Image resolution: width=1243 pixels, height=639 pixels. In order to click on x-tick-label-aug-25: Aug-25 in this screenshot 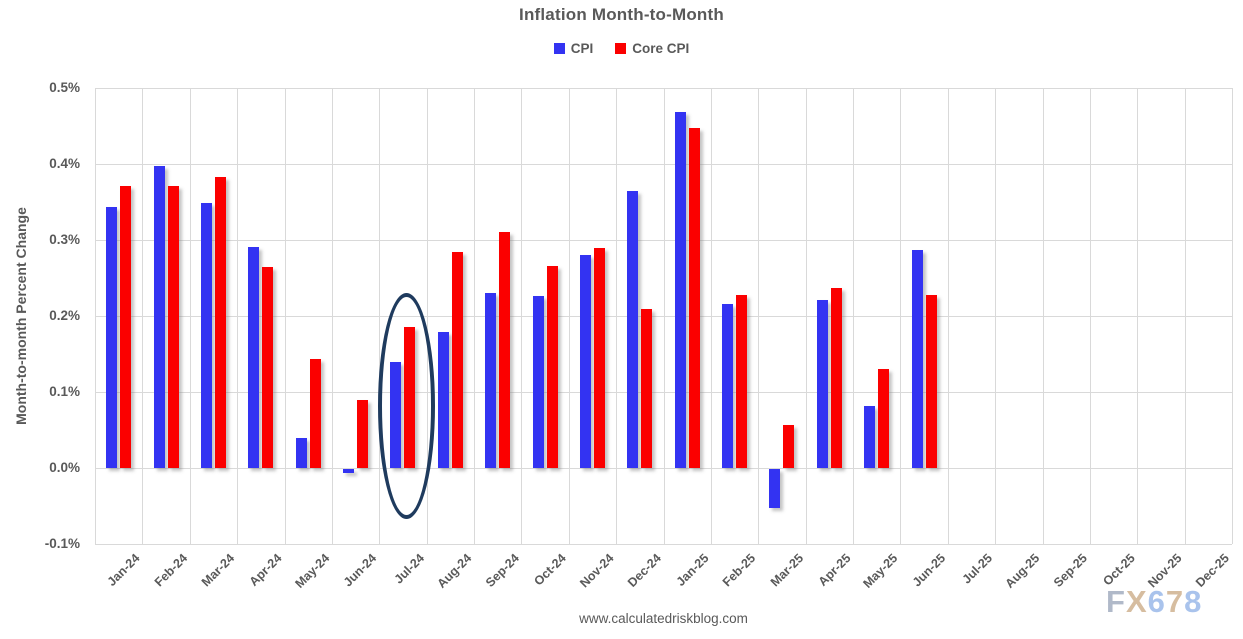, I will do `click(1022, 571)`.